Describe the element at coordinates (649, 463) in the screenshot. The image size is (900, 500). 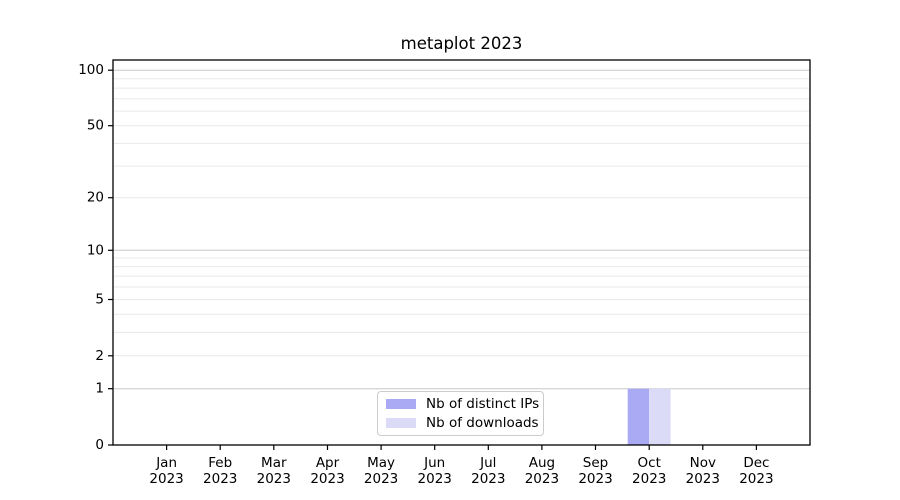
I see `x-tick-label-oct: Oct` at that location.